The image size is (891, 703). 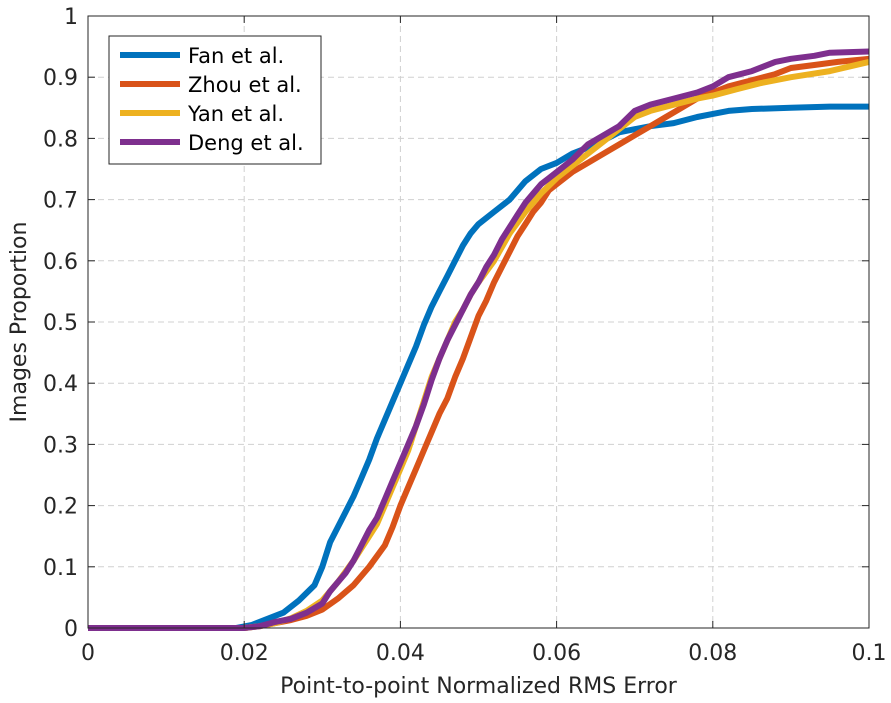 I want to click on y-tick-label: 0.1, so click(x=60, y=568).